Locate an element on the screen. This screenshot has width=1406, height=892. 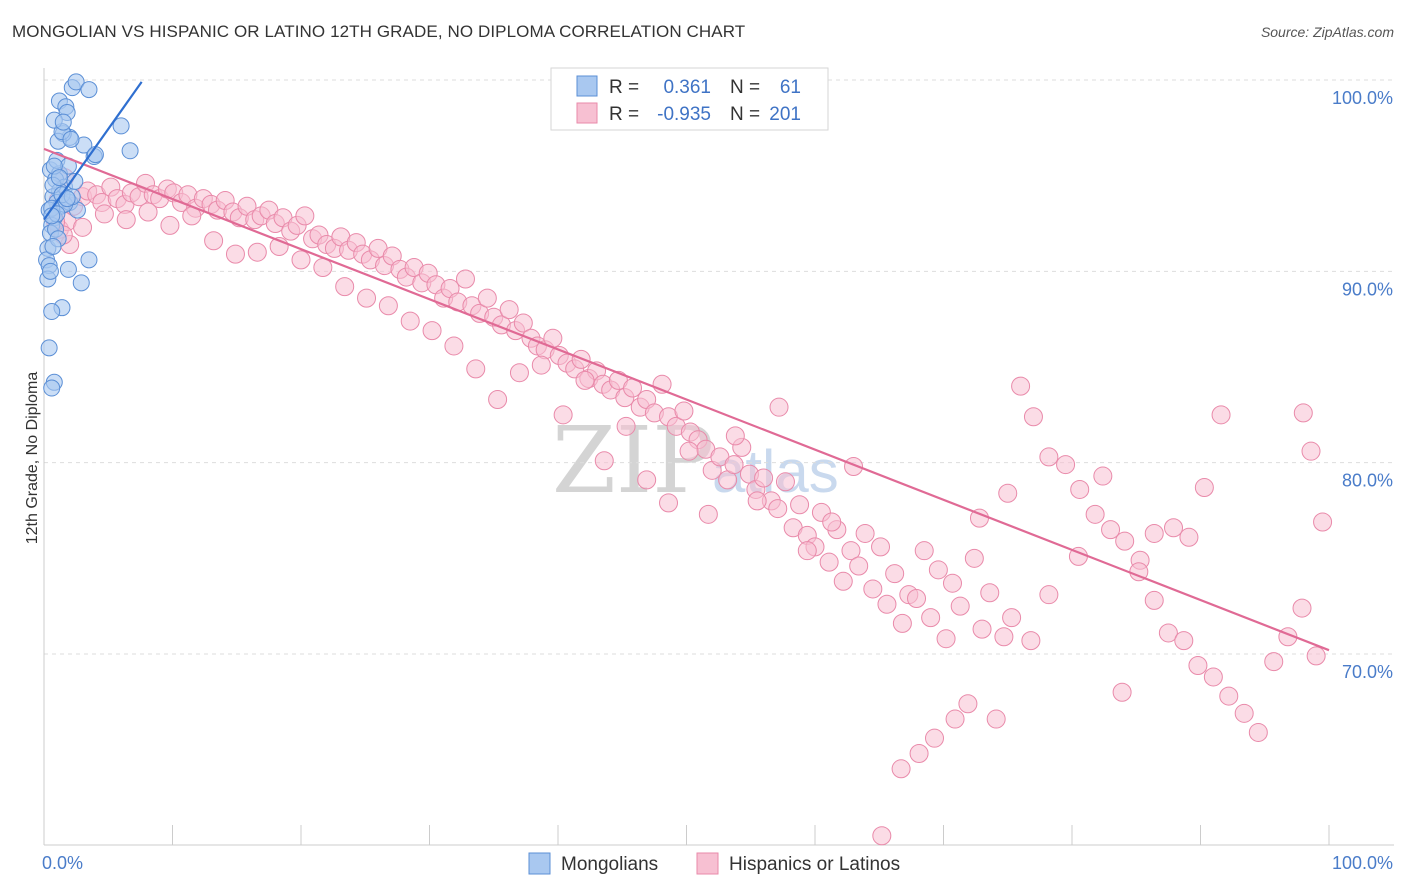
axis-ticks is located at coordinates (686, 835).